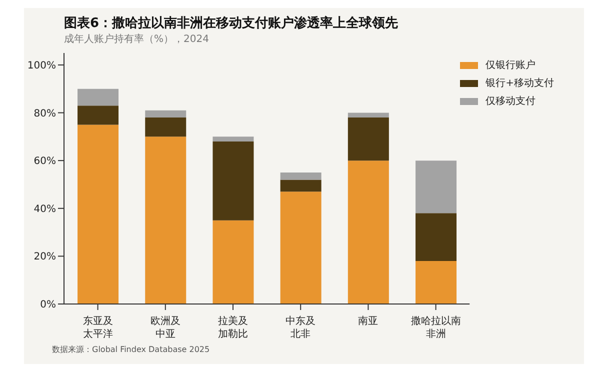  Describe the element at coordinates (165, 327) in the screenshot. I see `x-tick-label: 欧洲及中亚` at that location.